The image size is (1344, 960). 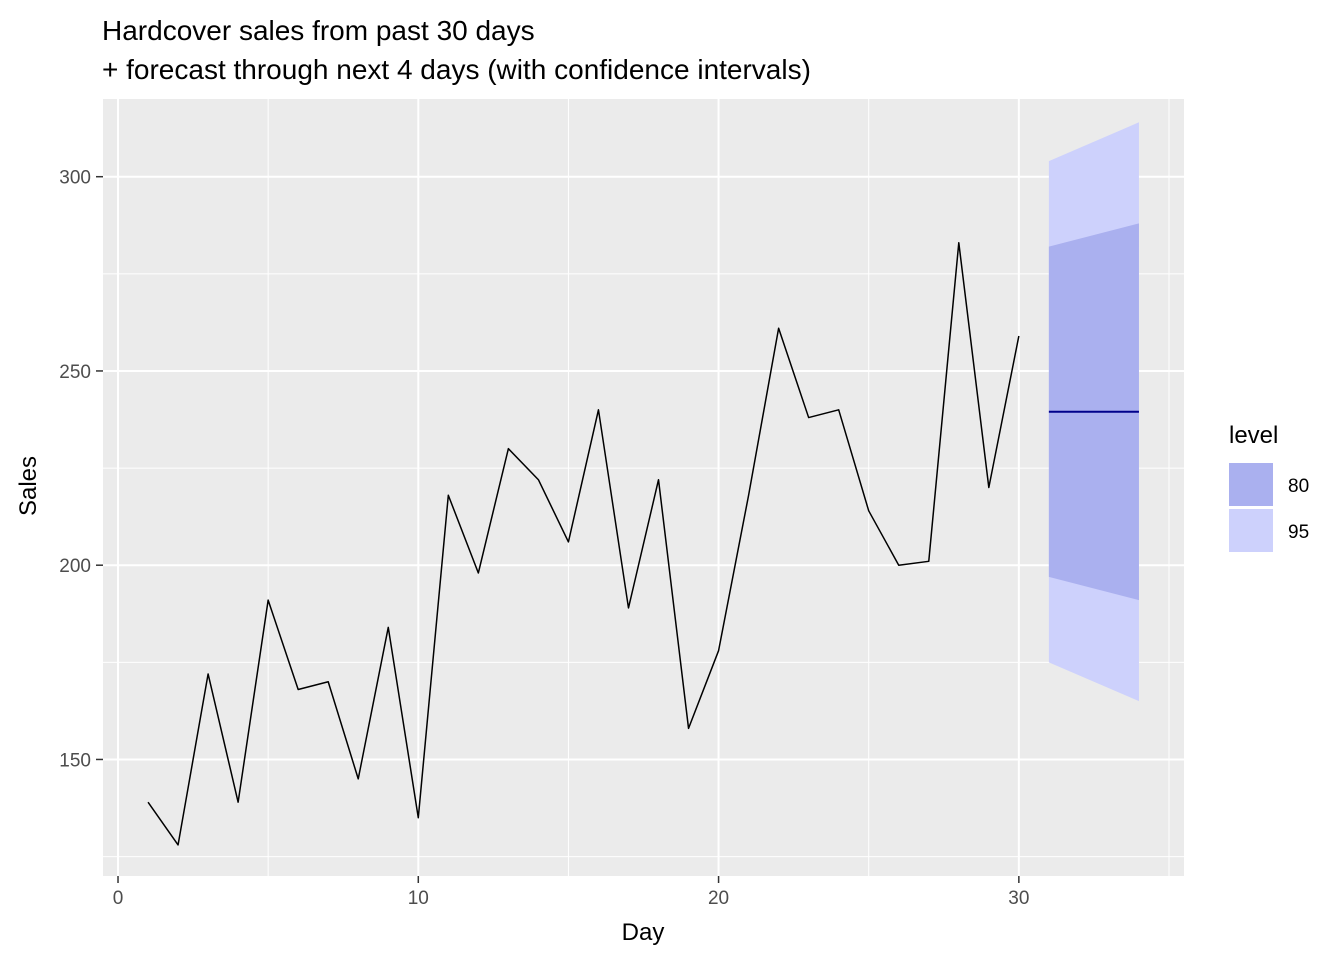 I want to click on y-tick-label: 300, so click(x=75, y=178).